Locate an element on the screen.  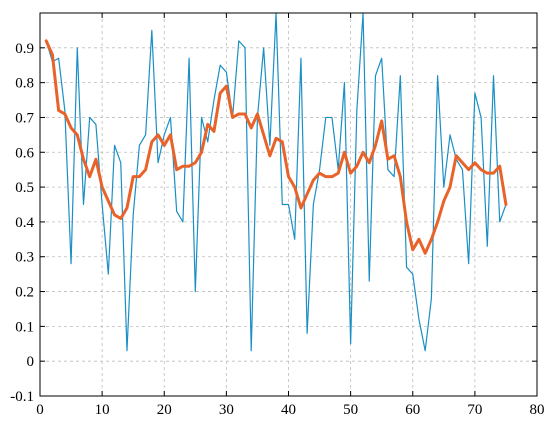
y-tick-label: 0.9 is located at coordinates (24, 49).